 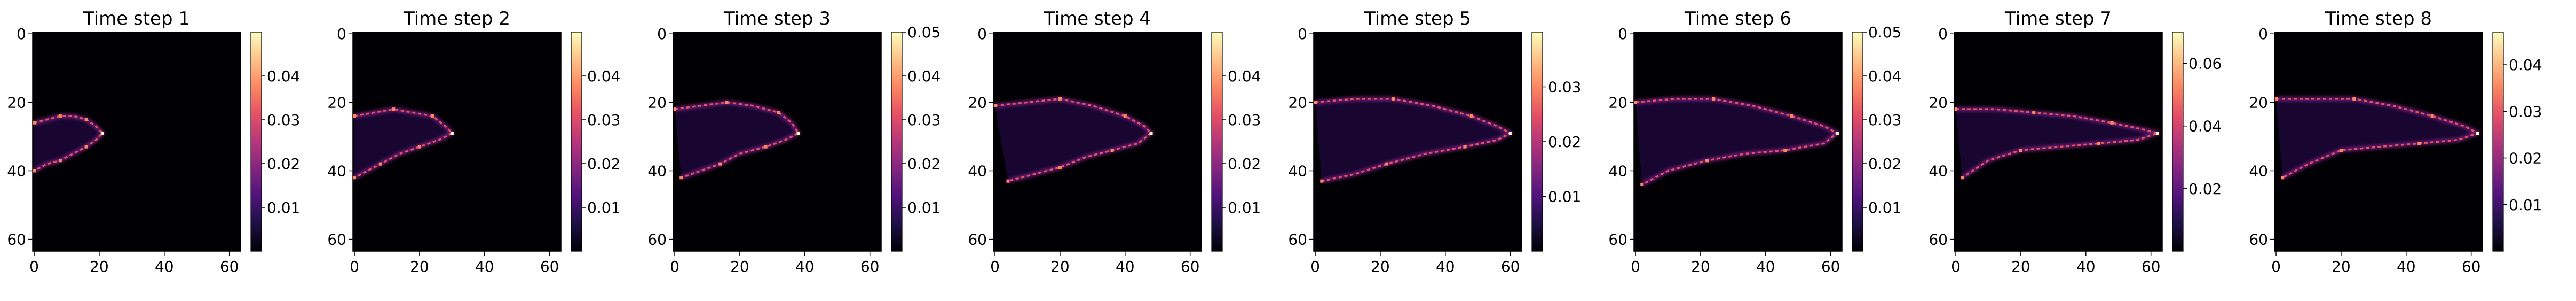 I want to click on colorbar-tick-label: 0.02, so click(x=2525, y=158).